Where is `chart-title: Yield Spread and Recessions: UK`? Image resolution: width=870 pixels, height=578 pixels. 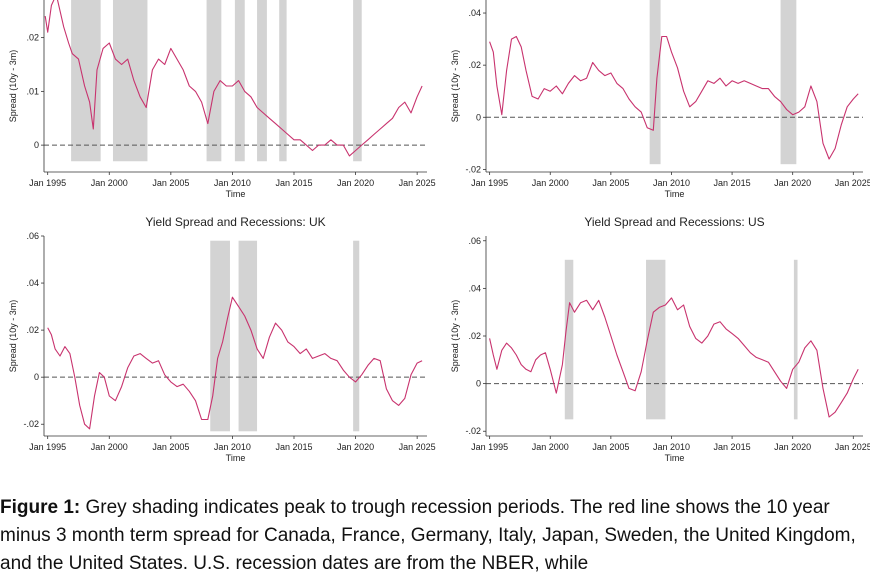 chart-title: Yield Spread and Recessions: UK is located at coordinates (235, 222).